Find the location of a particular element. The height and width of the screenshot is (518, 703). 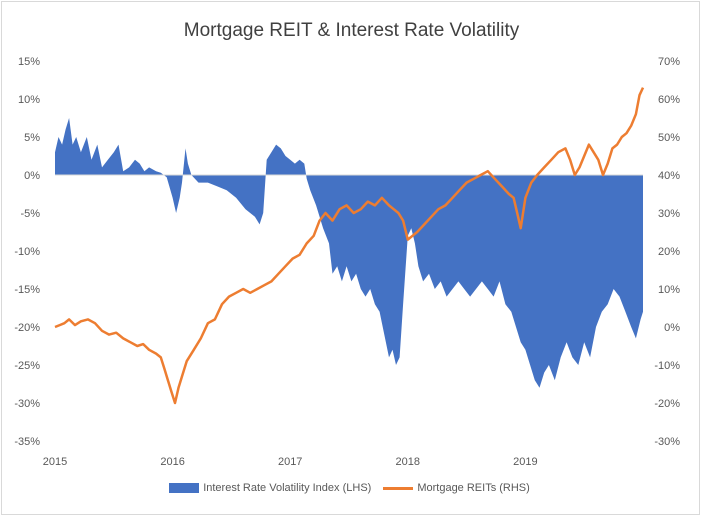

x-tick-label: 2017 is located at coordinates (290, 462).